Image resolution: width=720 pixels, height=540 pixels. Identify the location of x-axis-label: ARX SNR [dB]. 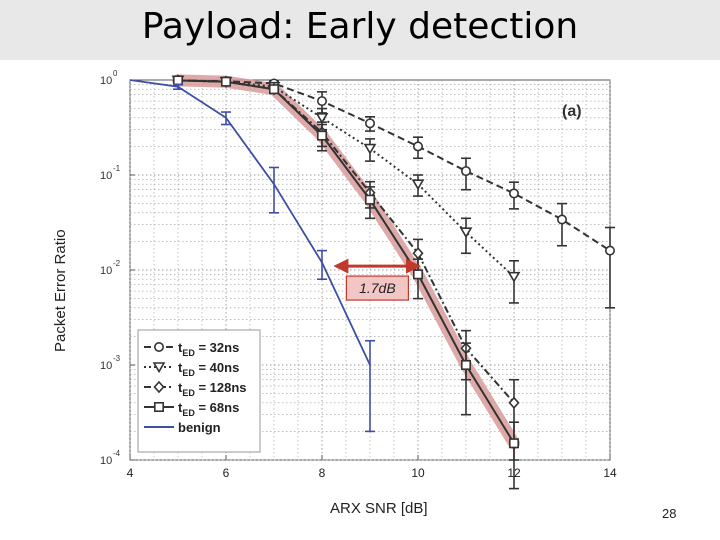
(379, 508).